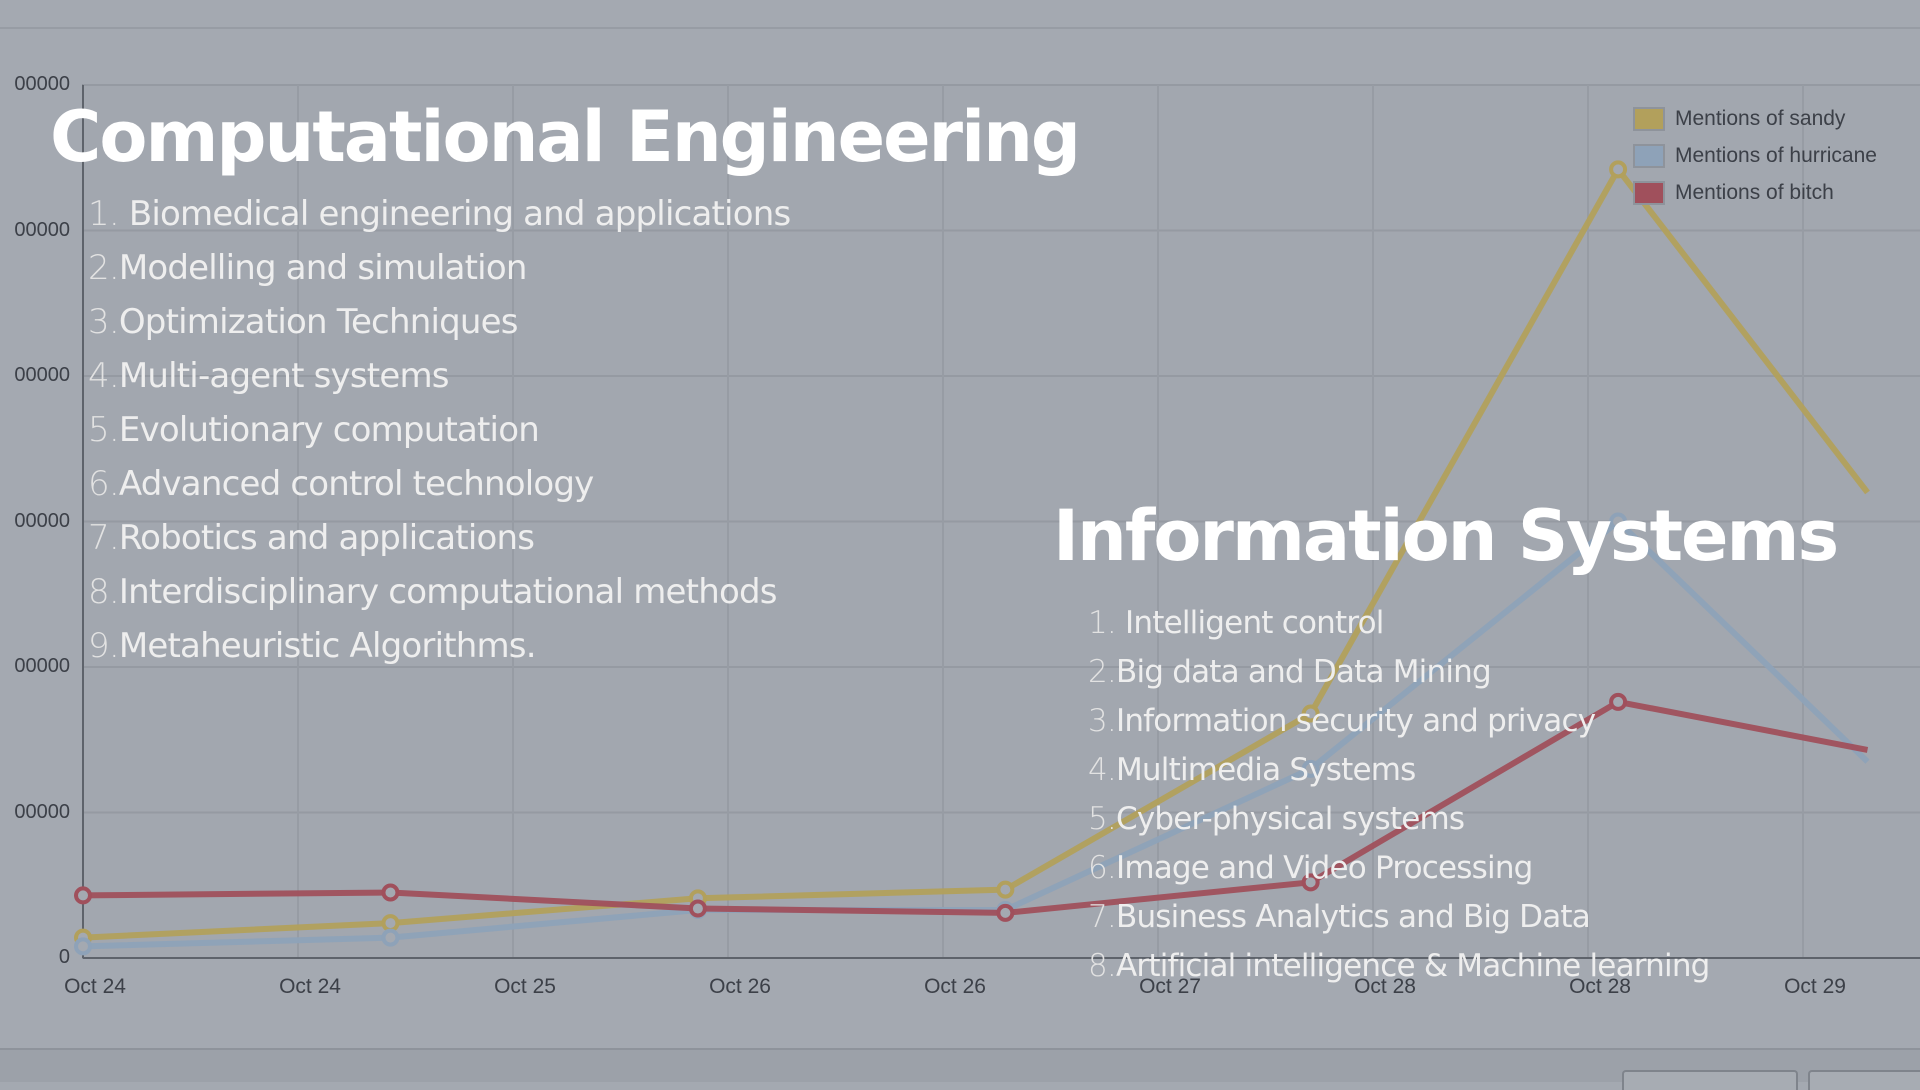 The image size is (1920, 1090). I want to click on legend-entry: Mentions of bitch, so click(1776, 192).